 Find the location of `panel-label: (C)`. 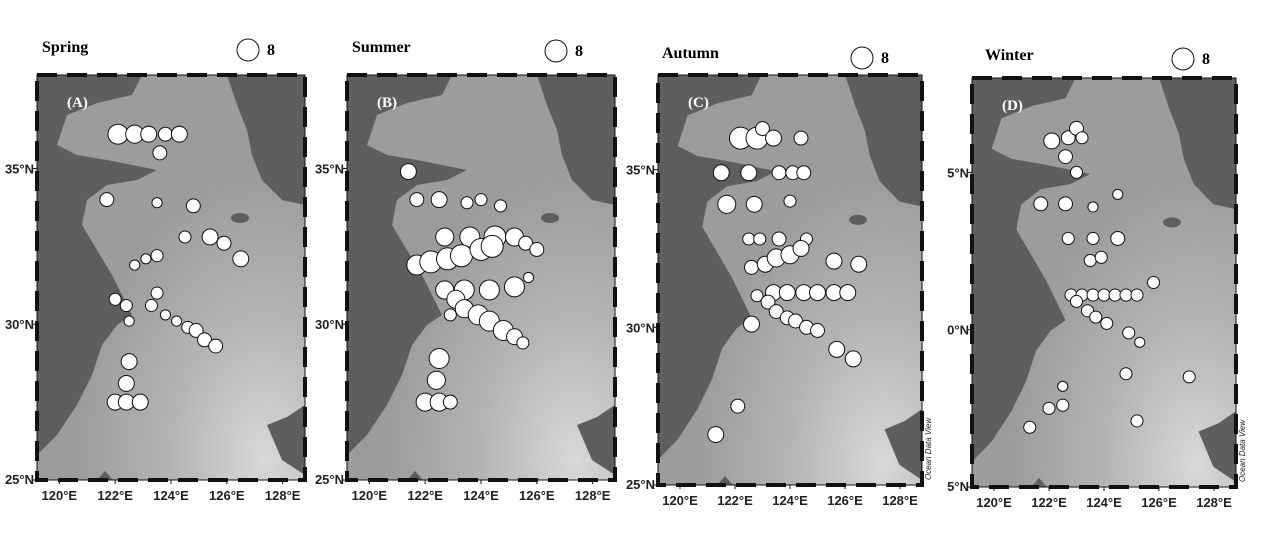

panel-label: (C) is located at coordinates (698, 103).